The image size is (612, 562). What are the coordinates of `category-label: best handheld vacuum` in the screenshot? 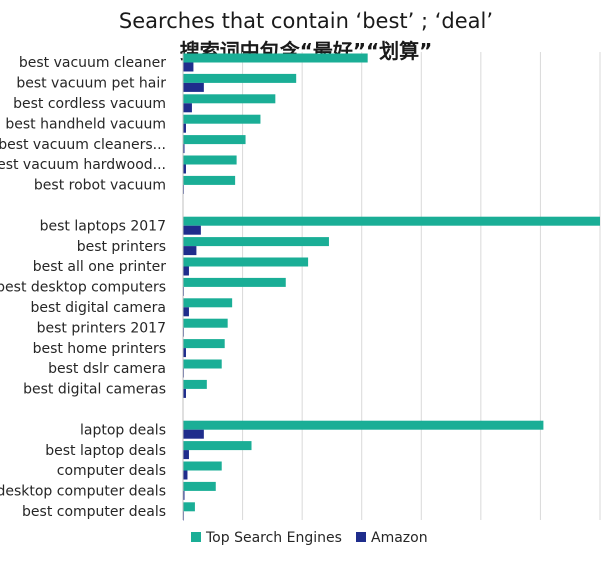 It's located at (85, 124).